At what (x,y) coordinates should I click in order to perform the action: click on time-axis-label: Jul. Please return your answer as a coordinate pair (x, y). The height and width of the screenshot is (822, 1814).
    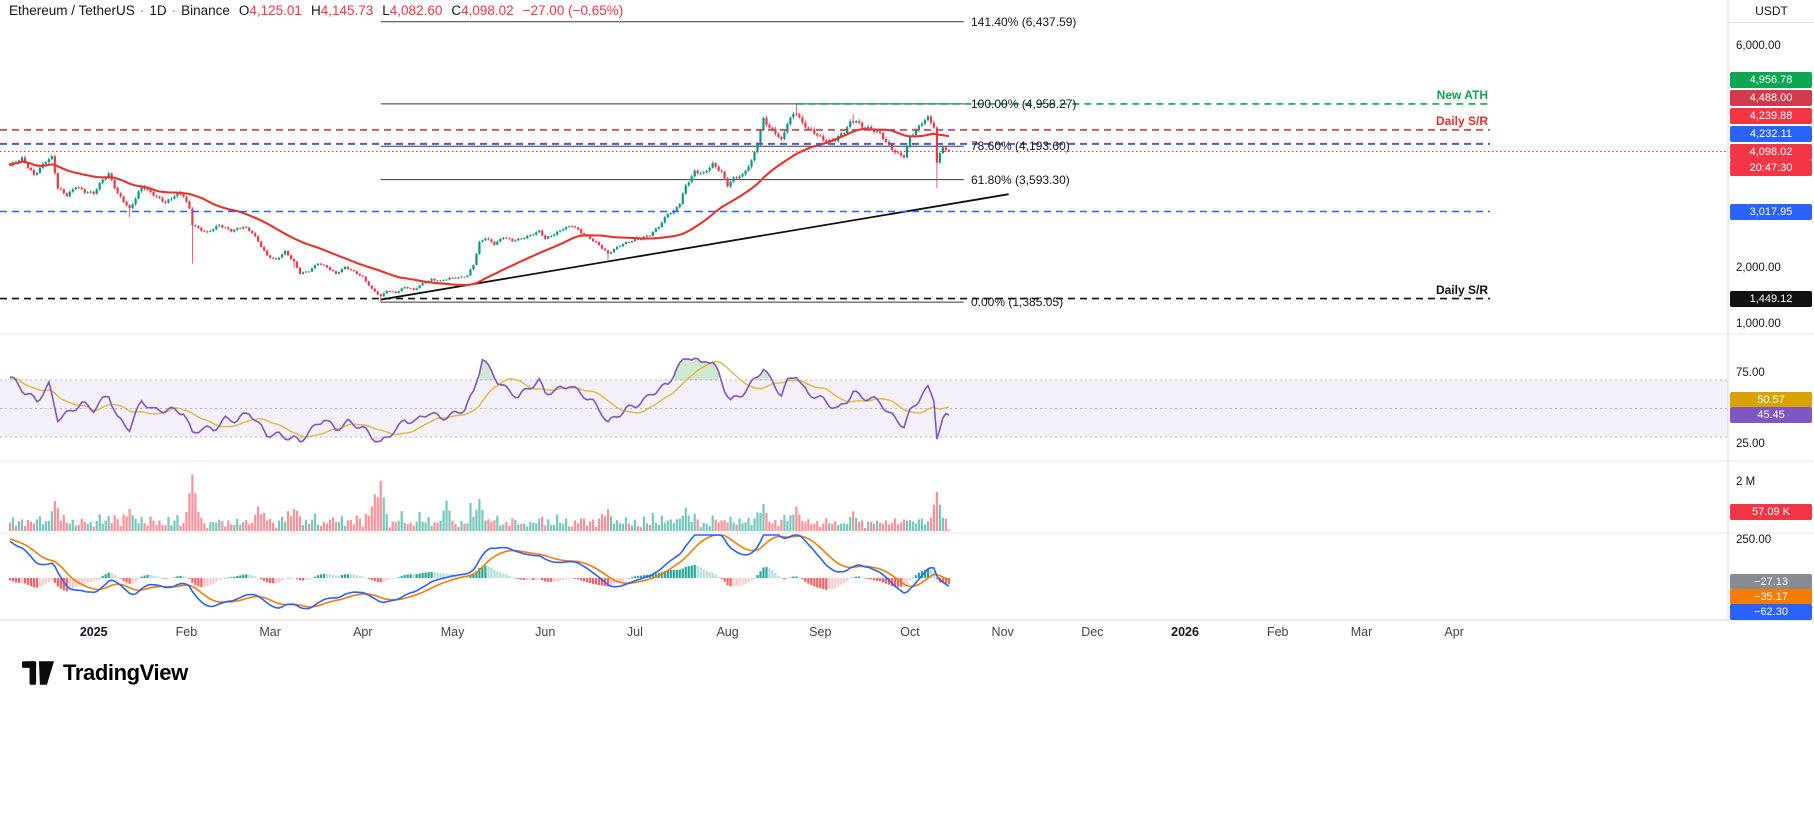
    Looking at the image, I should click on (634, 632).